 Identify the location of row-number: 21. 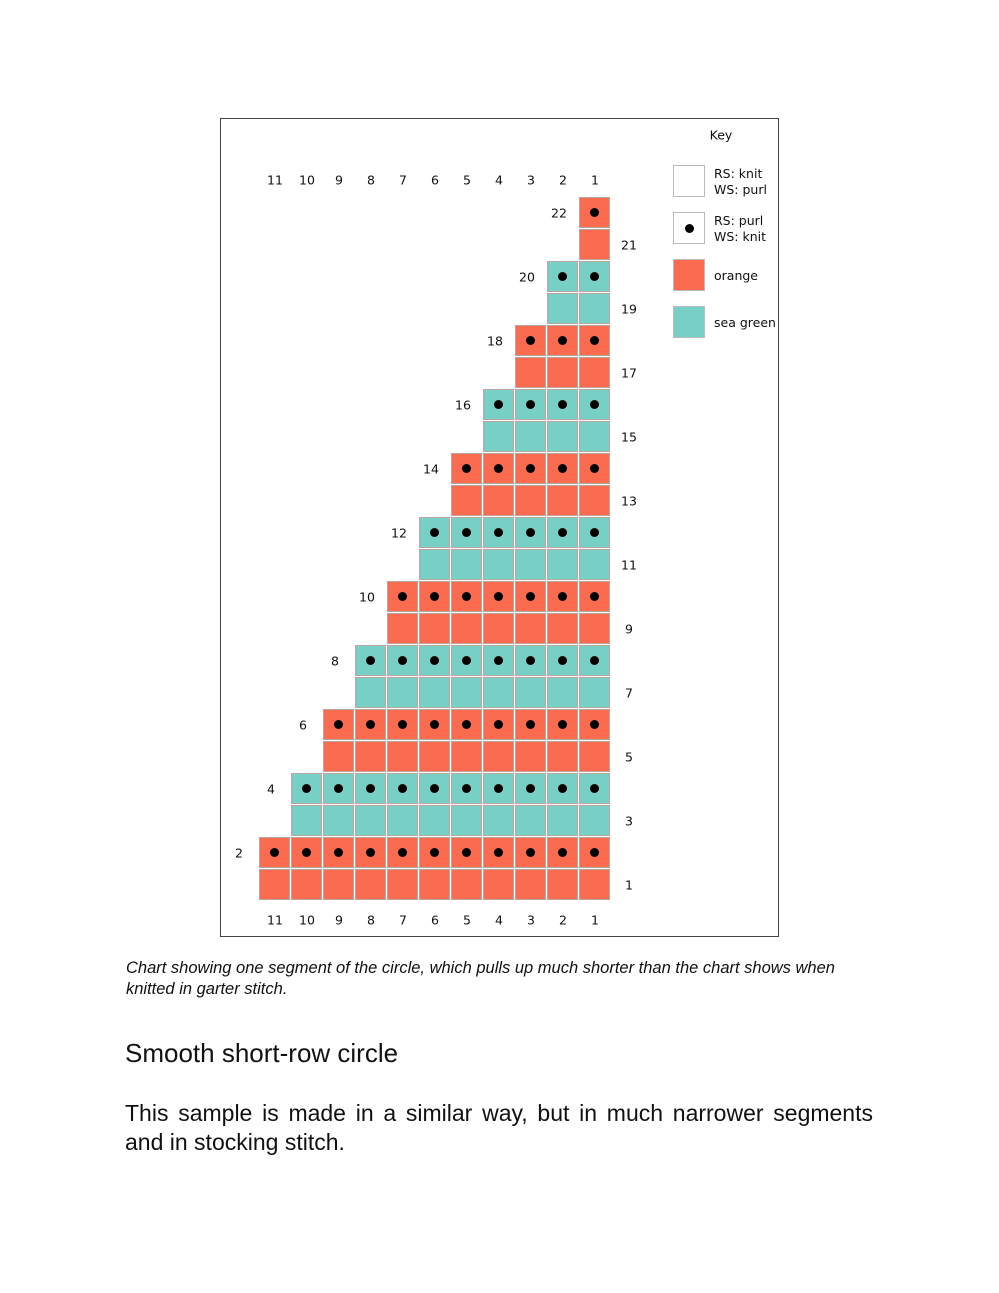
(629, 245).